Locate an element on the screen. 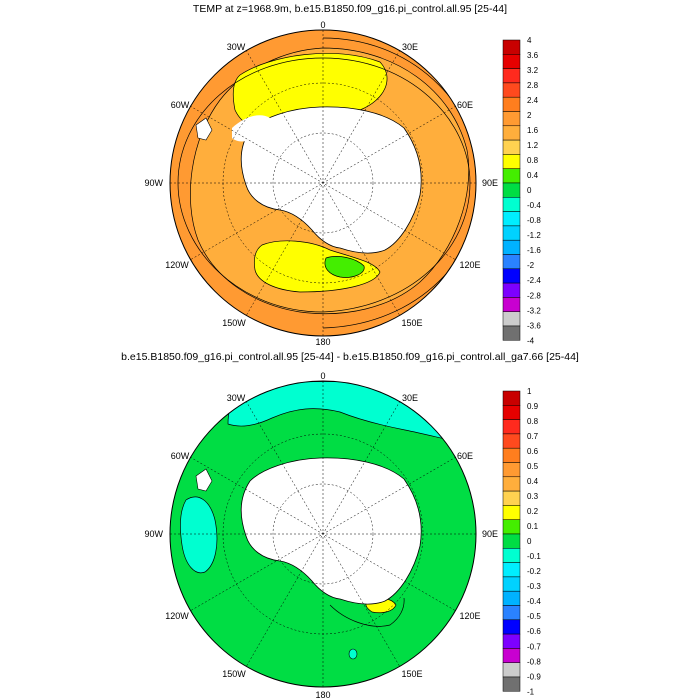 This screenshot has width=700, height=700. colorbar-label: 3.6 is located at coordinates (533, 55).